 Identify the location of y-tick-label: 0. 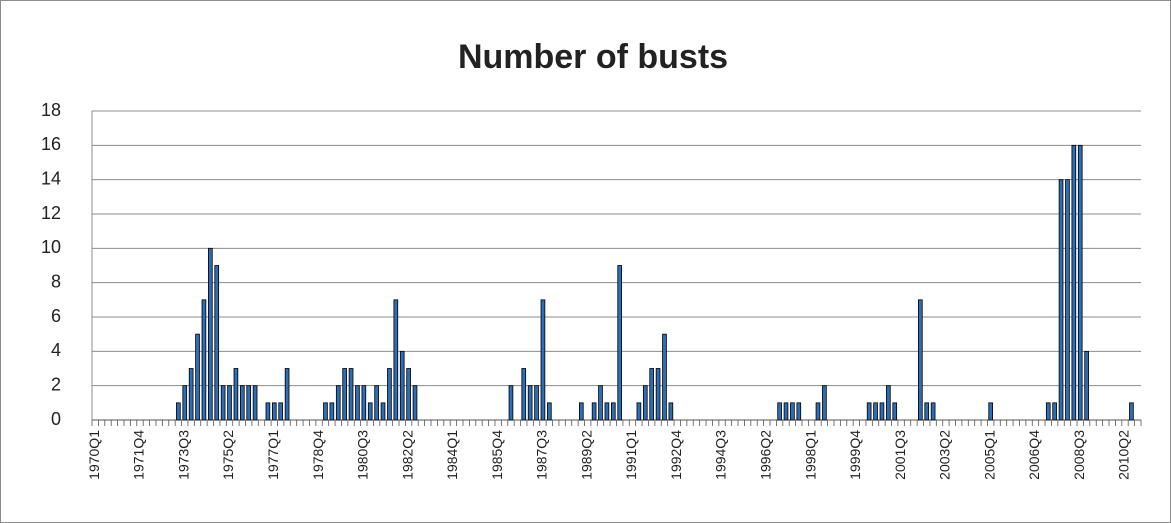
(56, 419).